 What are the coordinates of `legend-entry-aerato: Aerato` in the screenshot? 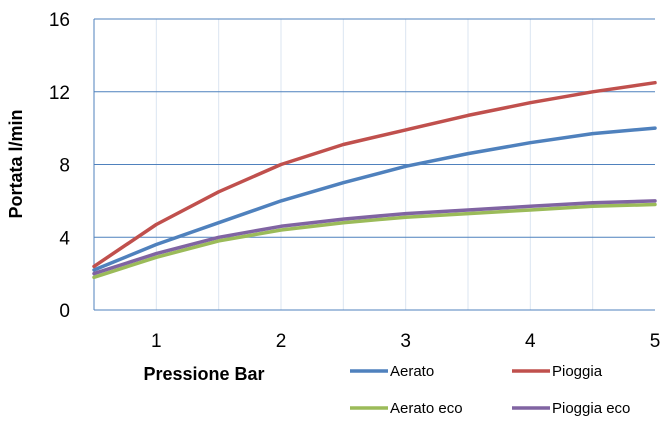 It's located at (392, 371).